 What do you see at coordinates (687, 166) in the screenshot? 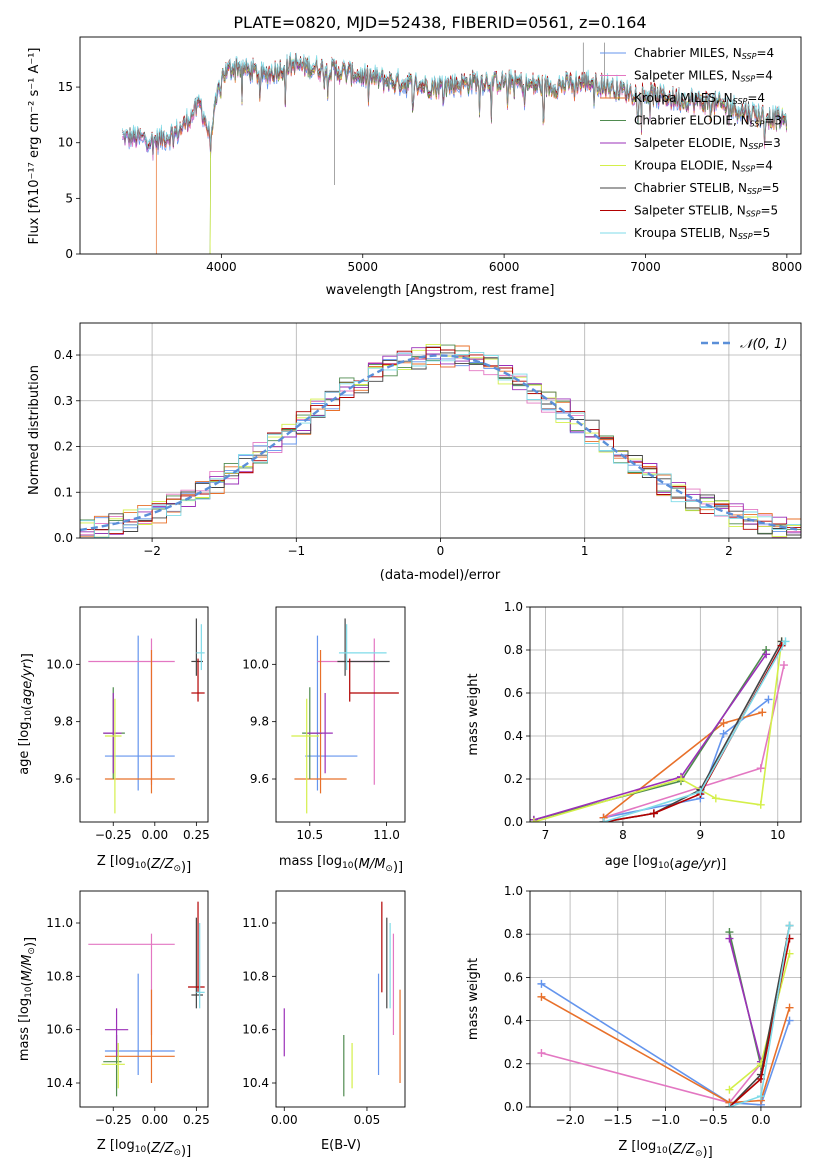
I see `legend-label-part: Kroupa ELODIE, N` at bounding box center [687, 166].